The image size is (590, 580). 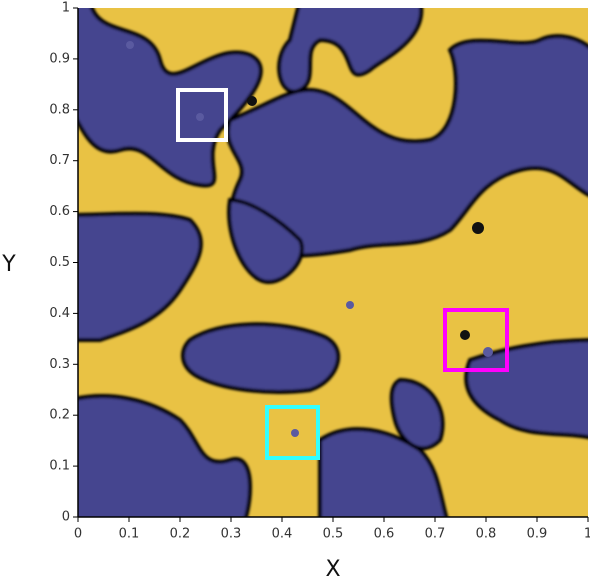 I want to click on x-tick-label: 0.9, so click(x=537, y=534).